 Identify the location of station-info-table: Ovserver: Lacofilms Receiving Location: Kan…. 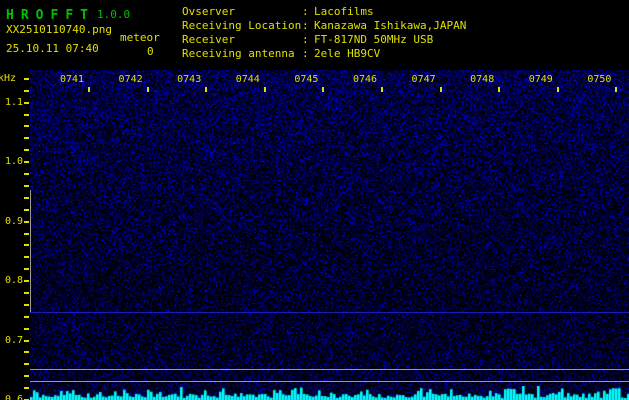
(324, 33).